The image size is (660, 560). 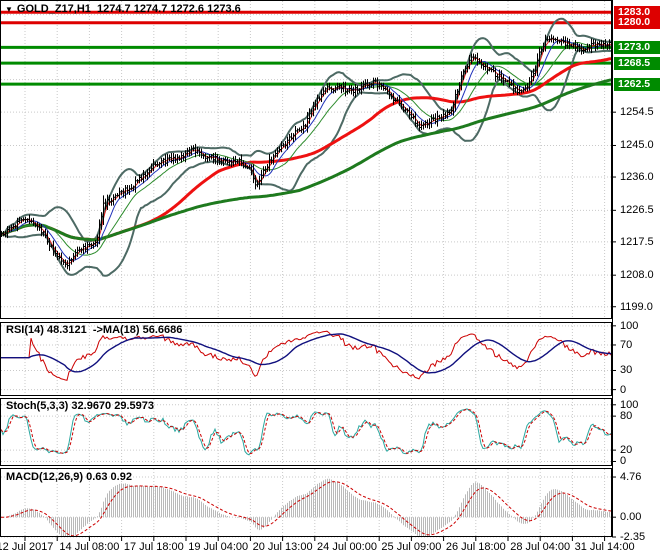 I want to click on stoch-tick-label: 80, so click(x=626, y=416).